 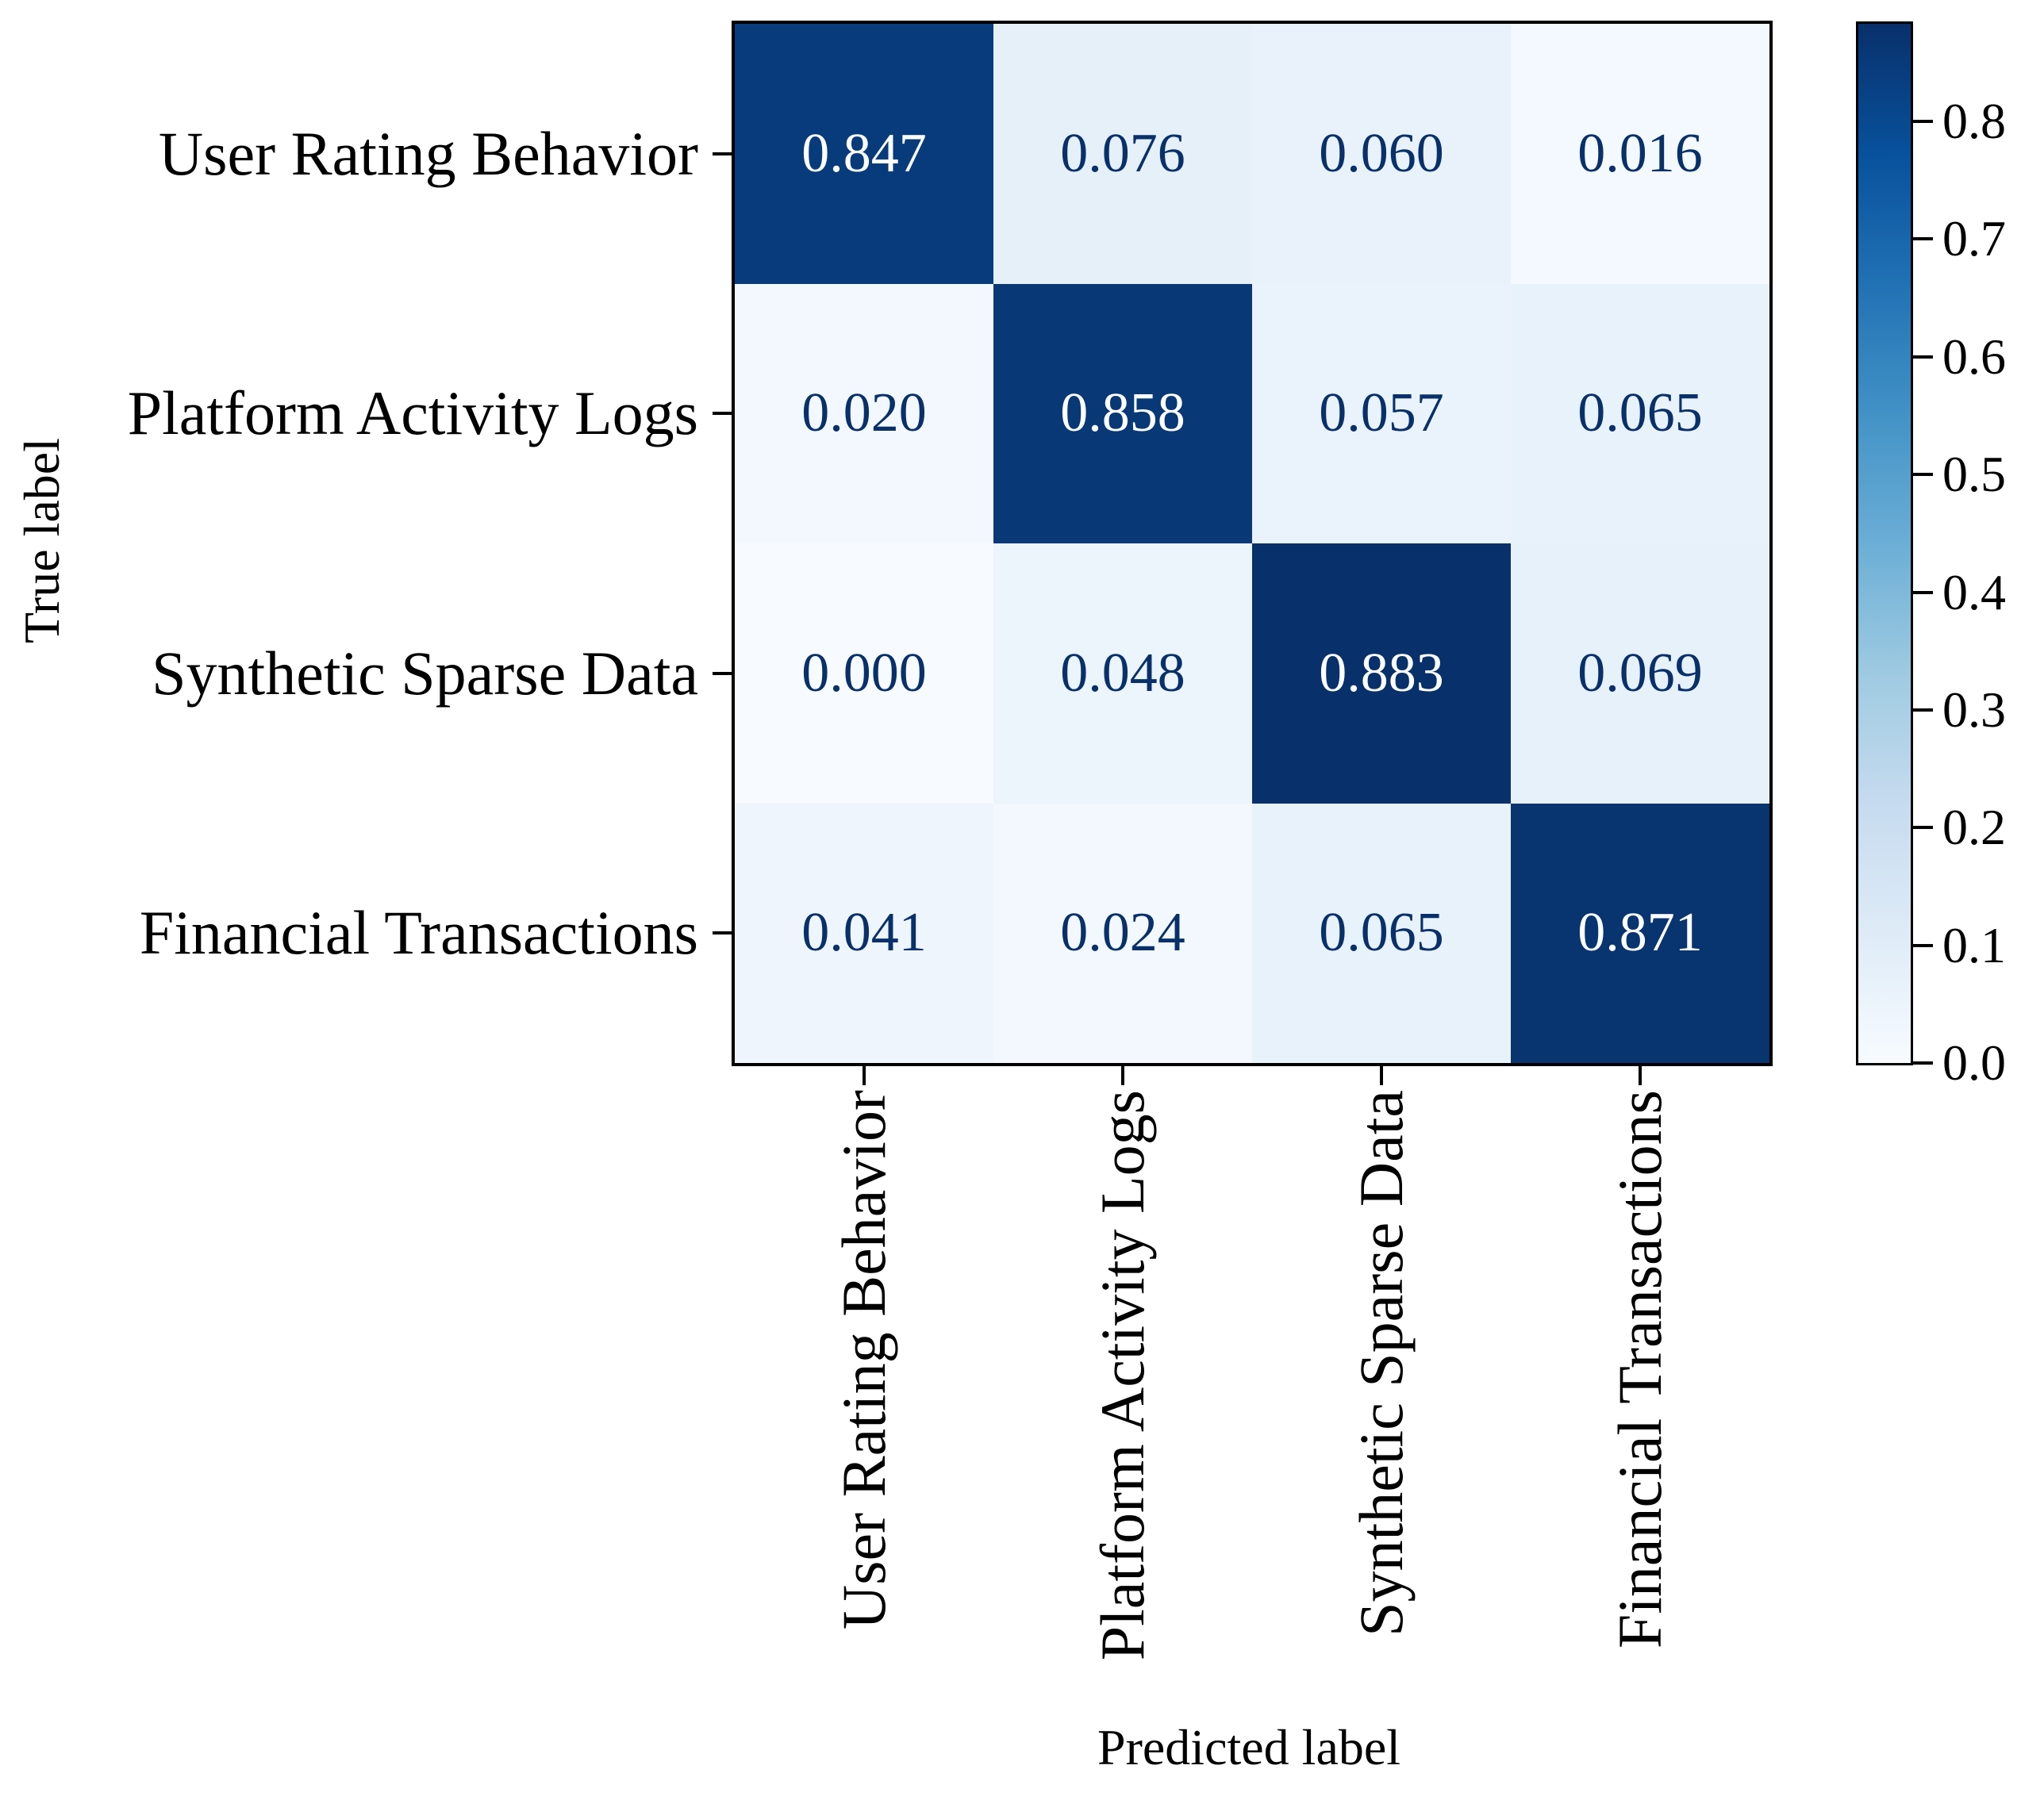 I want to click on colorbar-tick-label: 0.1, so click(x=1974, y=945).